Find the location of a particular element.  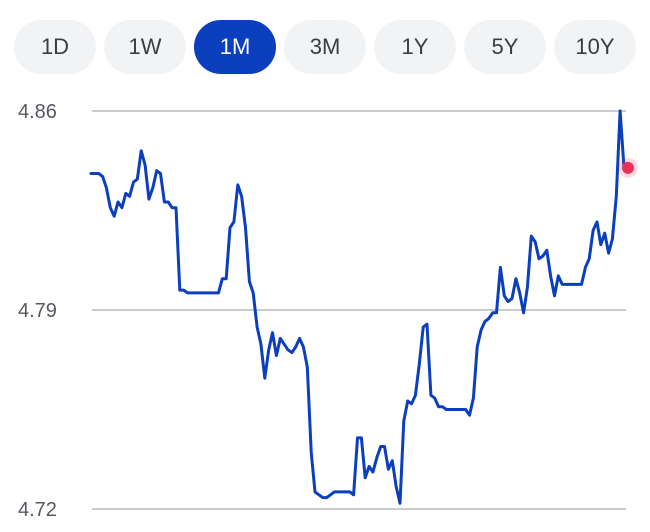

range-button-5y: 5Y is located at coordinates (505, 47).